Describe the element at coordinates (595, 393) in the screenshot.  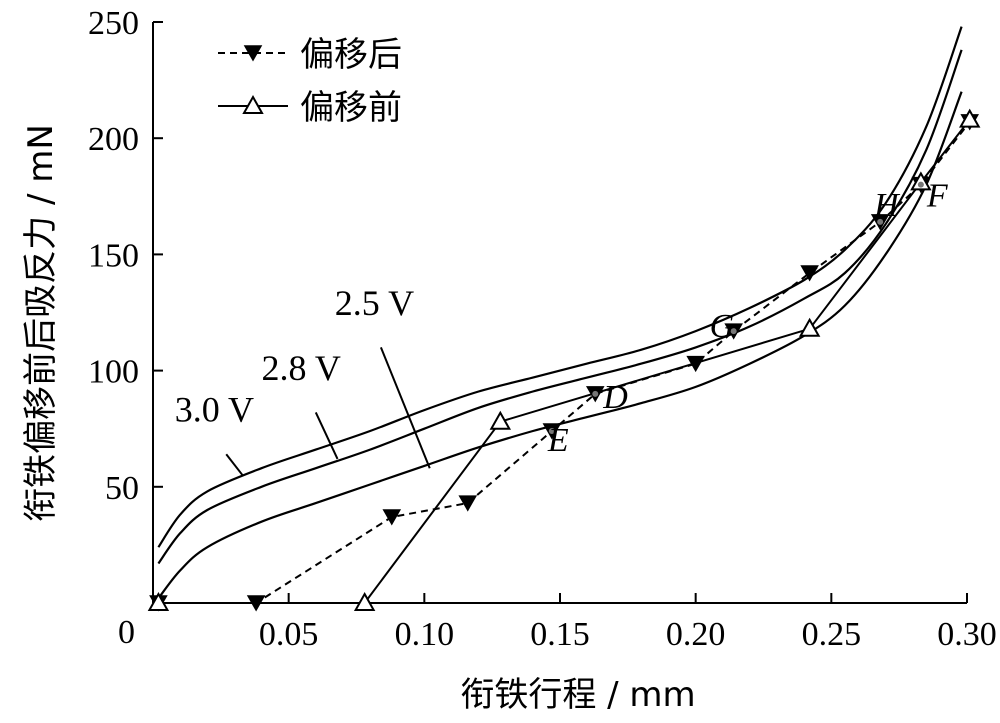
I see `point-dot-D` at that location.